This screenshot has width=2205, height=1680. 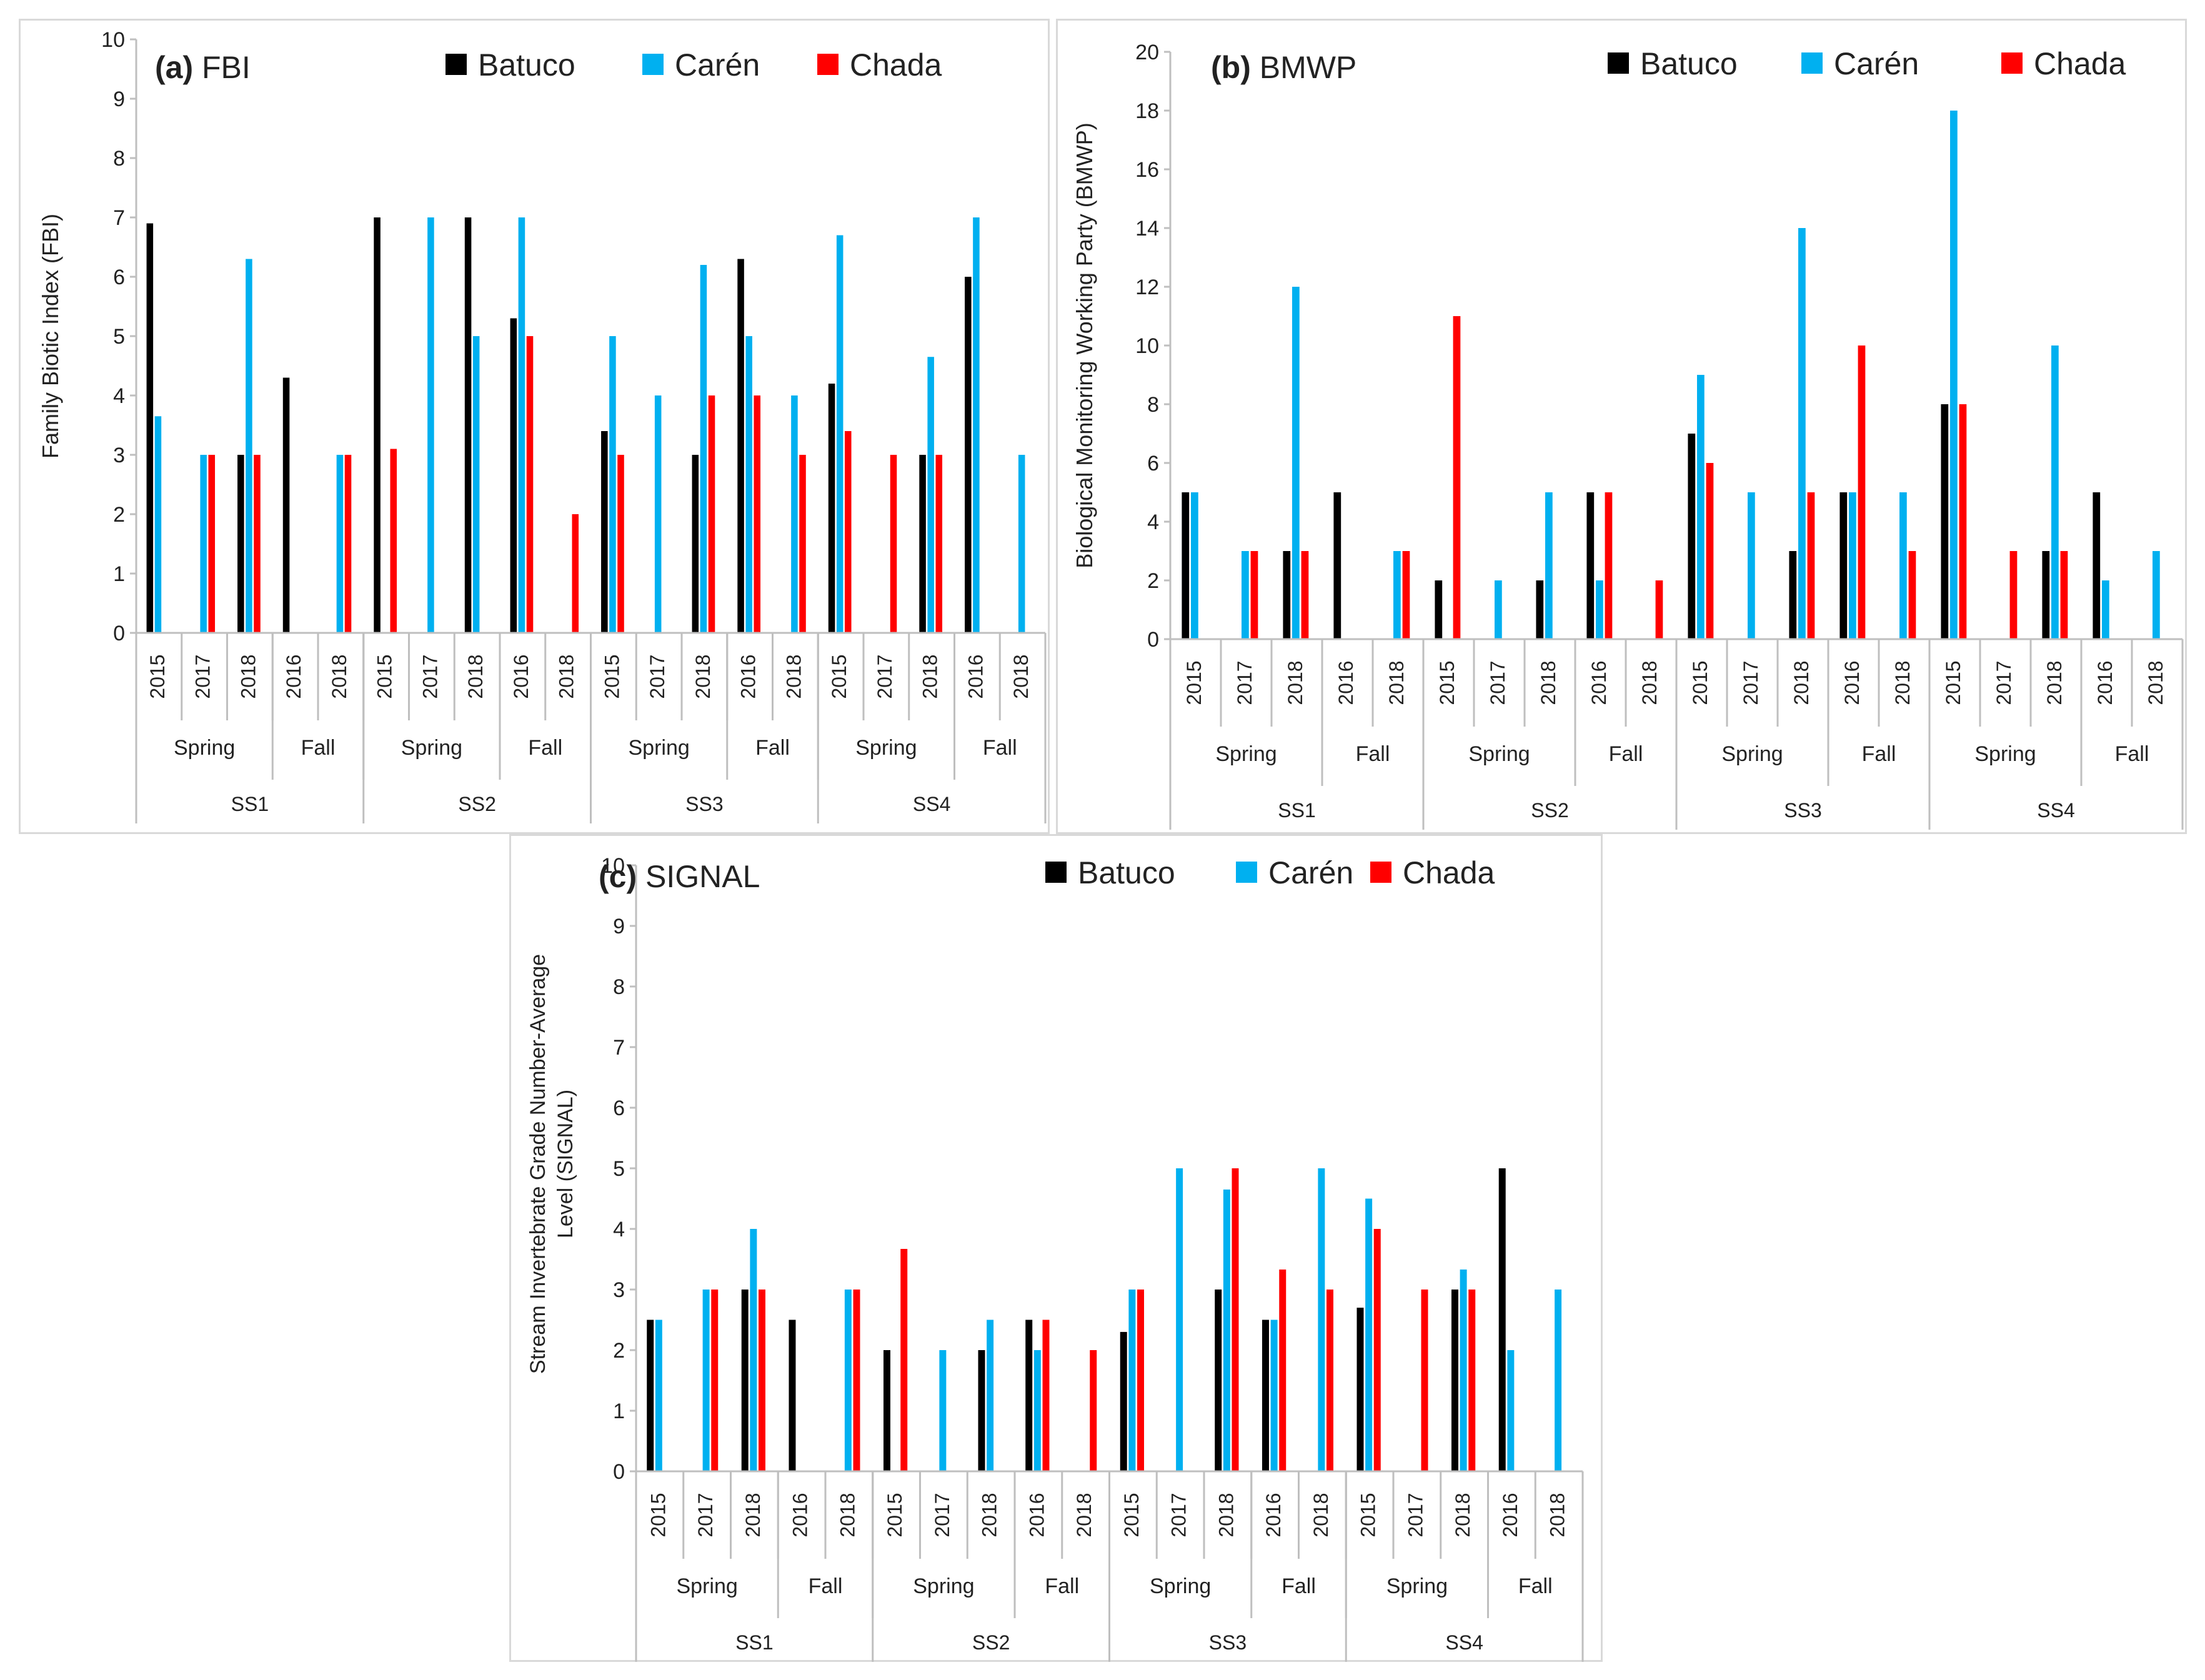 I want to click on y-tick-label: 3, so click(x=119, y=455).